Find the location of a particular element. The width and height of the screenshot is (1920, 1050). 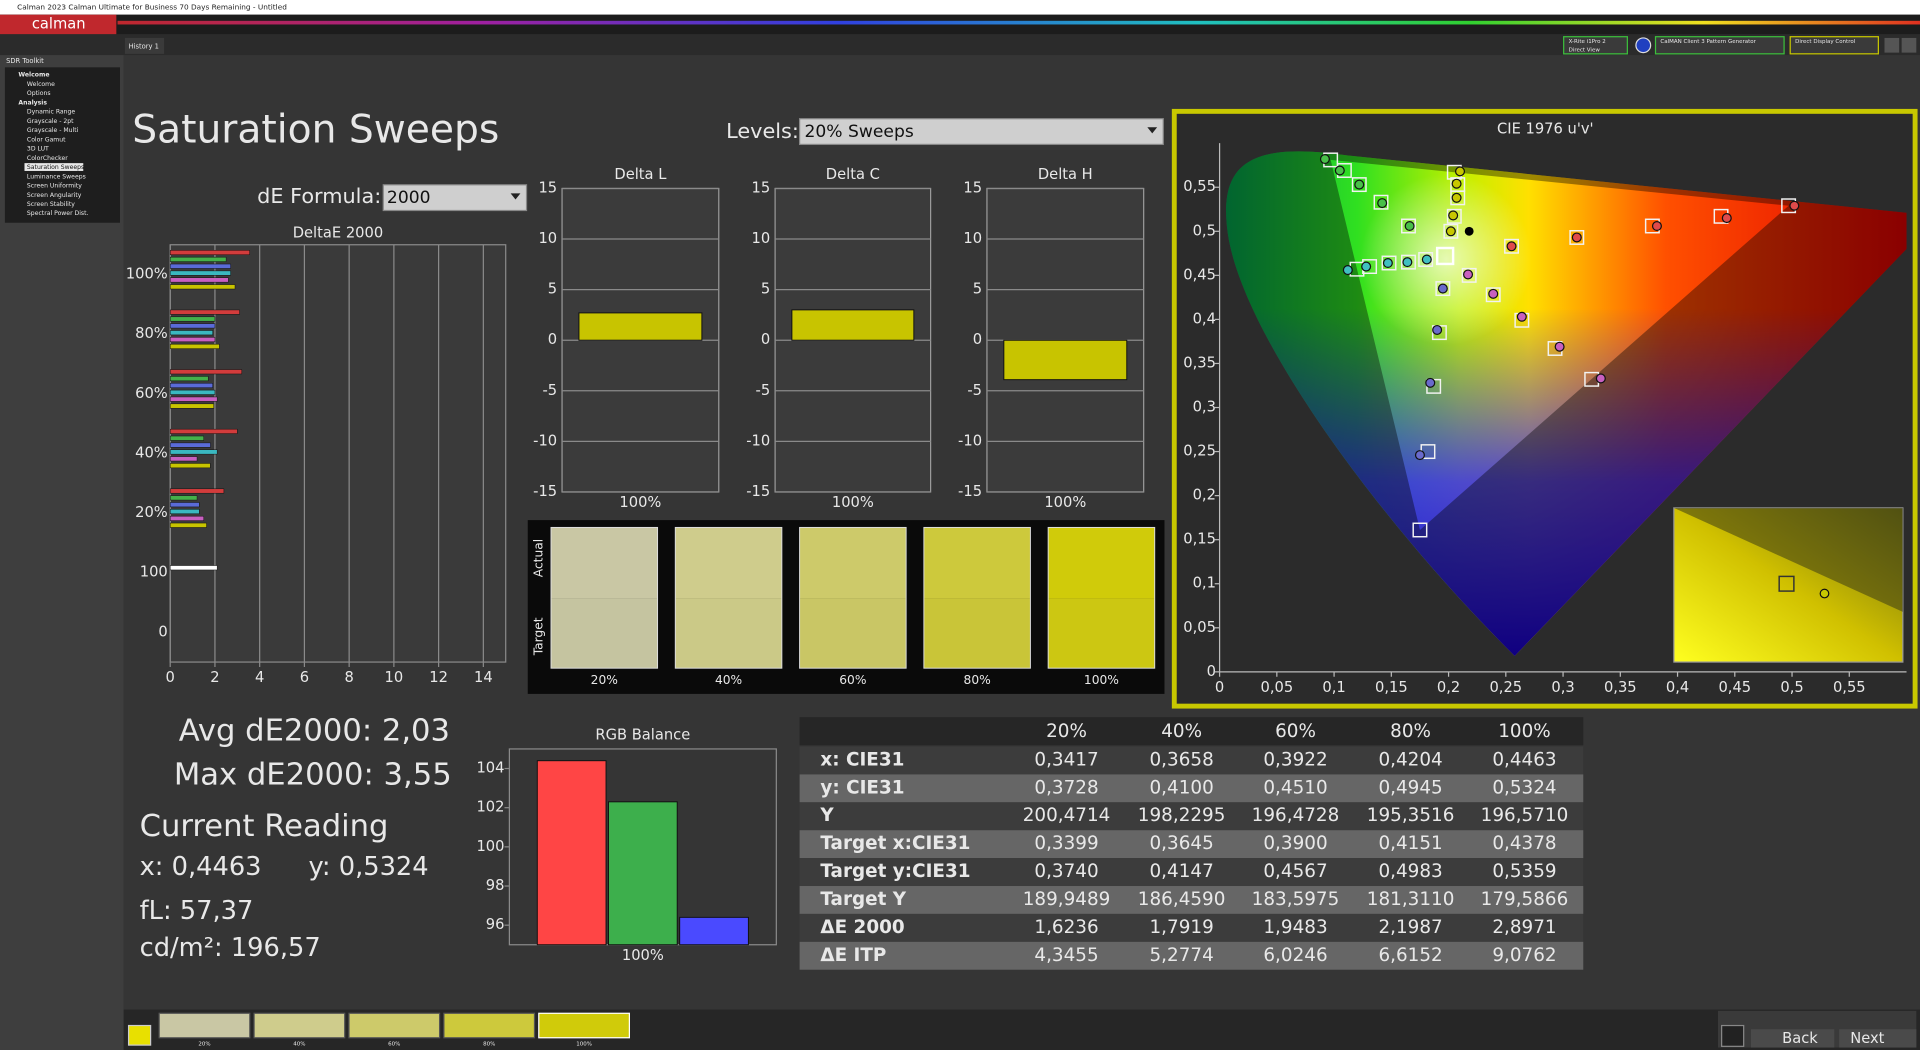

table-cell: 0,4151 is located at coordinates (1410, 843).